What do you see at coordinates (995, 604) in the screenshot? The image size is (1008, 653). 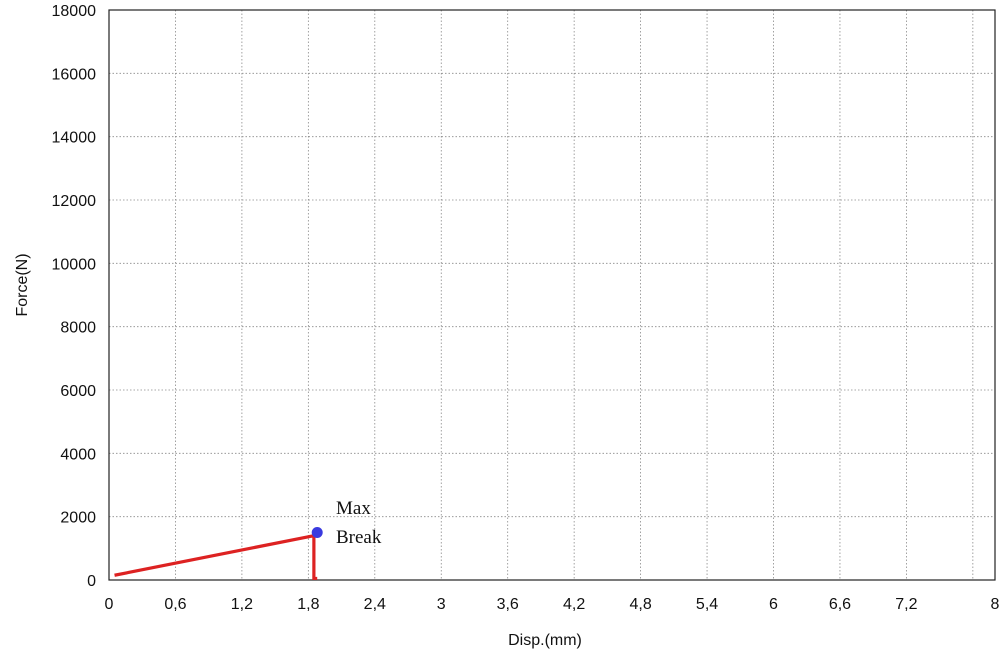 I see `x-tick-label: 8` at bounding box center [995, 604].